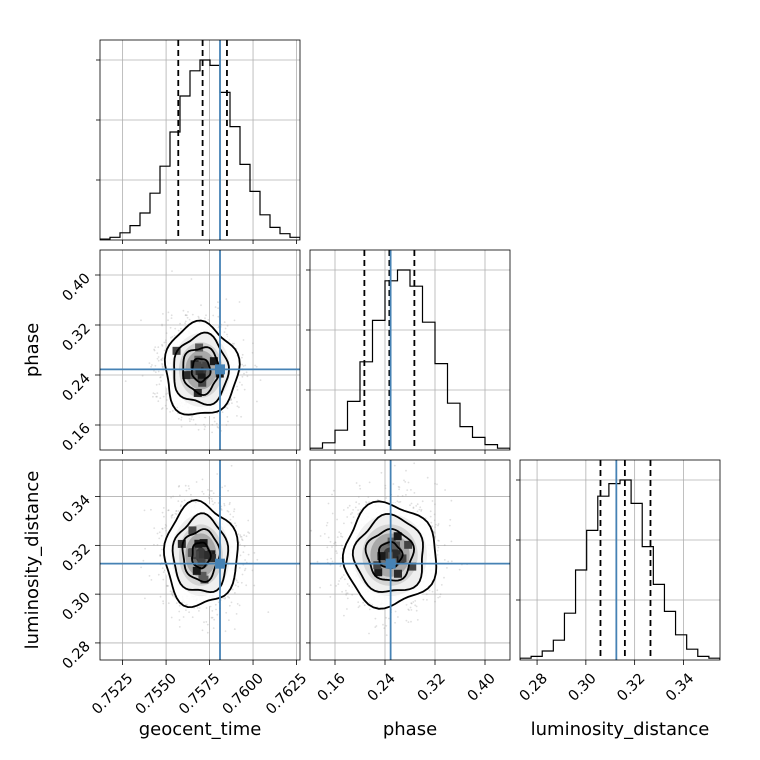 Image resolution: width=760 pixels, height=760 pixels. I want to click on x-tick-label-geocent_time-1: 0.7550, so click(156, 694).